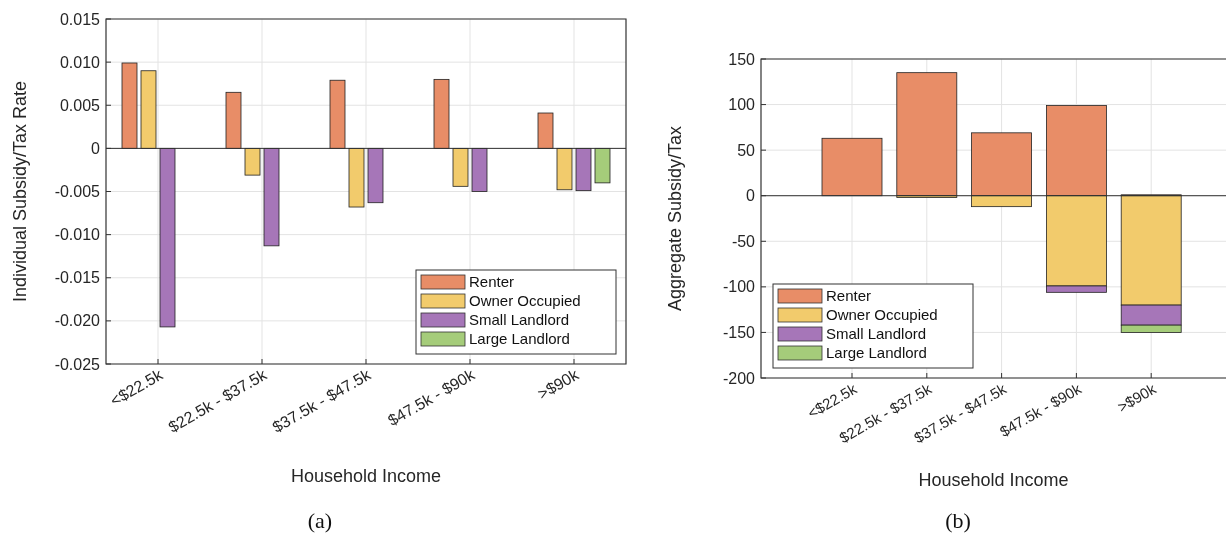 The height and width of the screenshot is (537, 1228). What do you see at coordinates (80, 19) in the screenshot?
I see `y-tick-label: 0.015` at bounding box center [80, 19].